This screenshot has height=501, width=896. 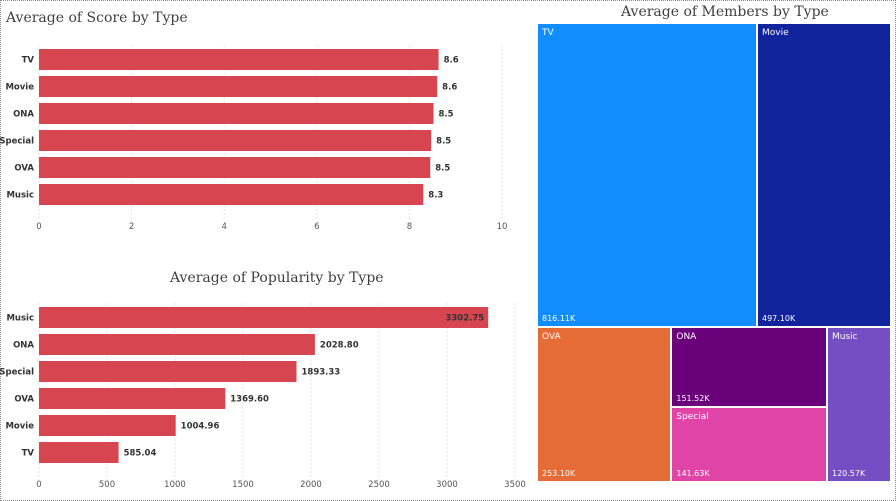 What do you see at coordinates (175, 485) in the screenshot?
I see `x-tick-label: 1000` at bounding box center [175, 485].